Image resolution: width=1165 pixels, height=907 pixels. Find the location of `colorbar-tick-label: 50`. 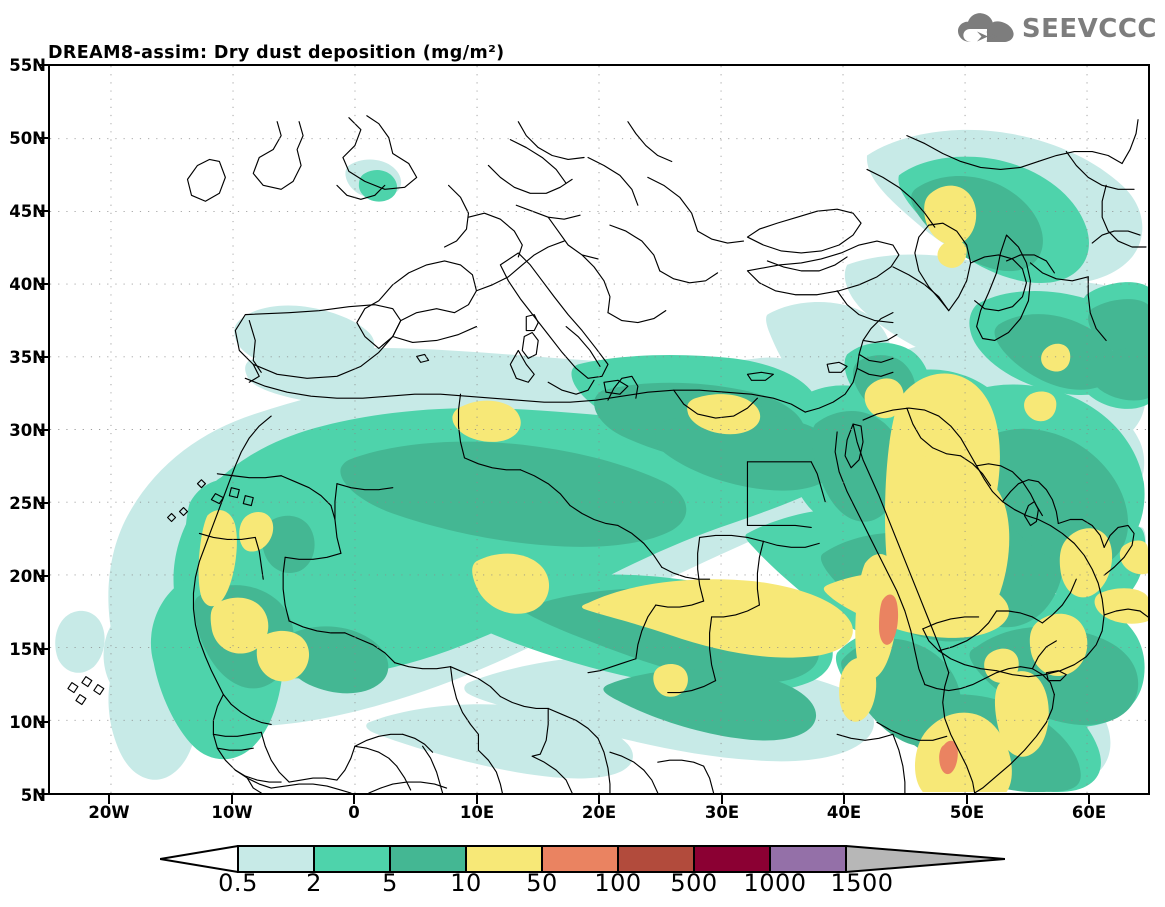

colorbar-tick-label: 50 is located at coordinates (542, 883).